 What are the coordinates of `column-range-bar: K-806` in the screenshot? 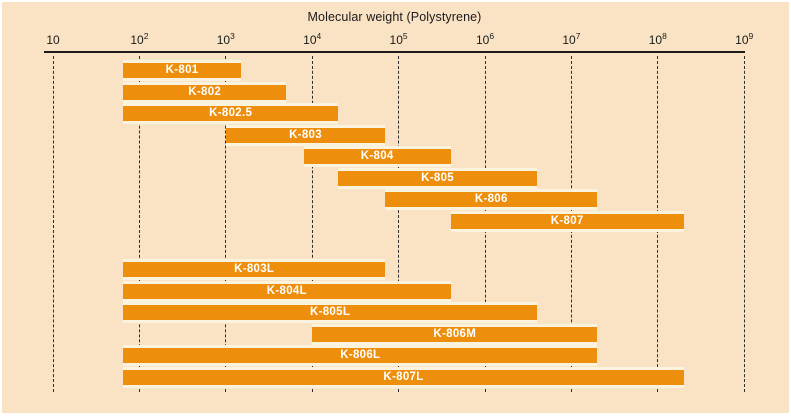 It's located at (491, 199).